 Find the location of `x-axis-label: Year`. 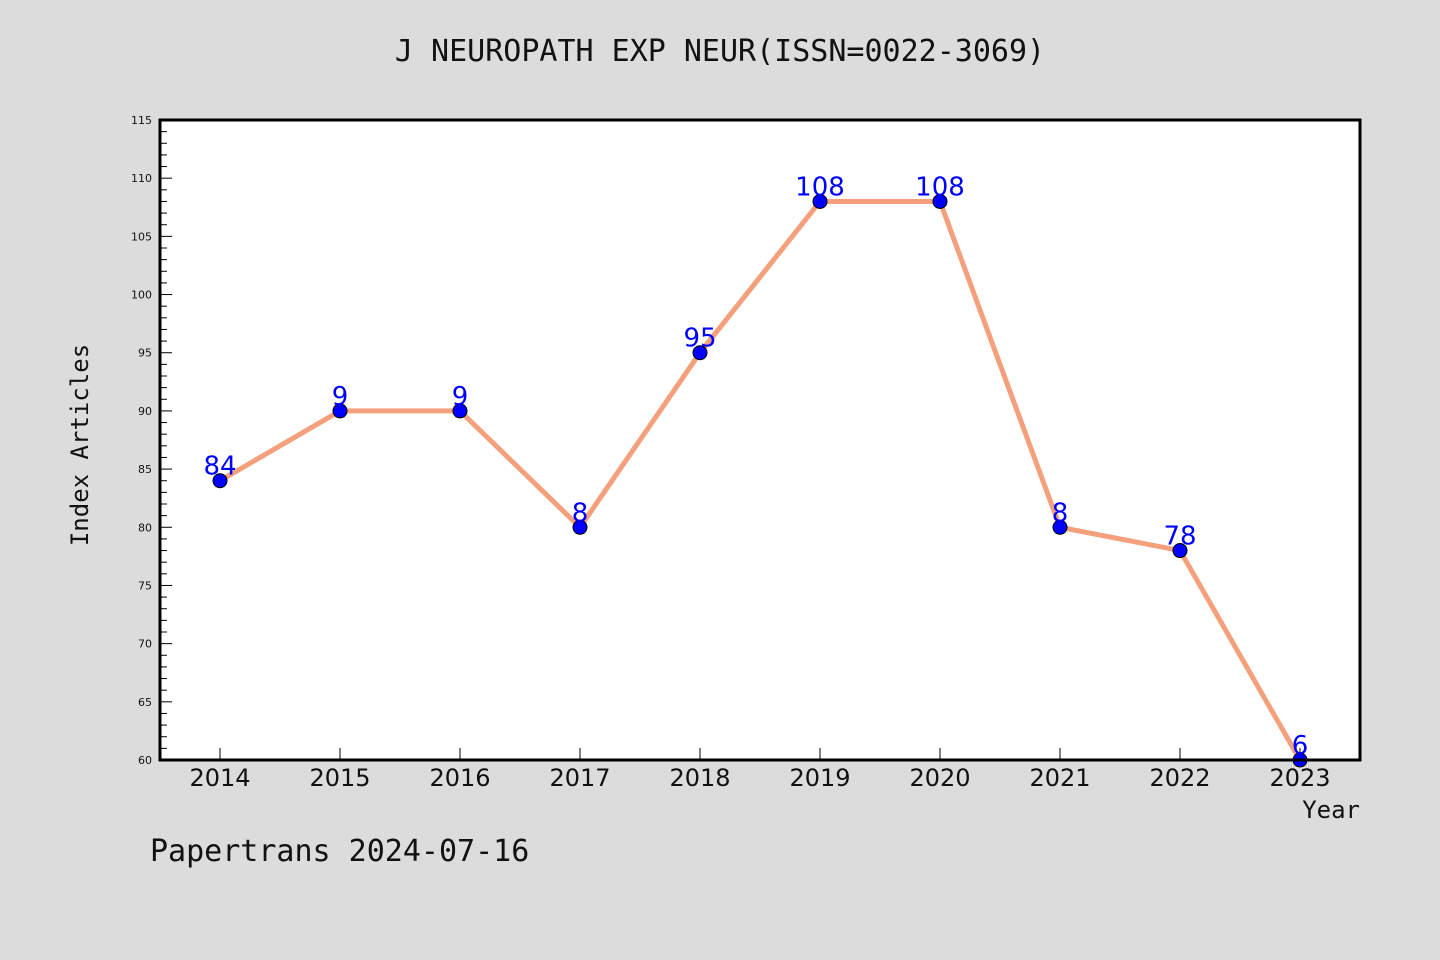

x-axis-label: Year is located at coordinates (1331, 810).